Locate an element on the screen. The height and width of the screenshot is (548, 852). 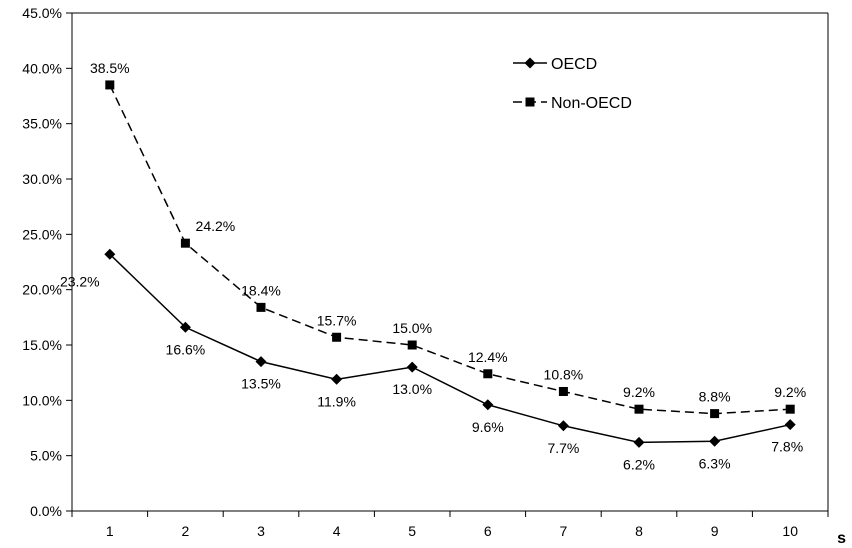
data-label: 6.2% is located at coordinates (639, 464).